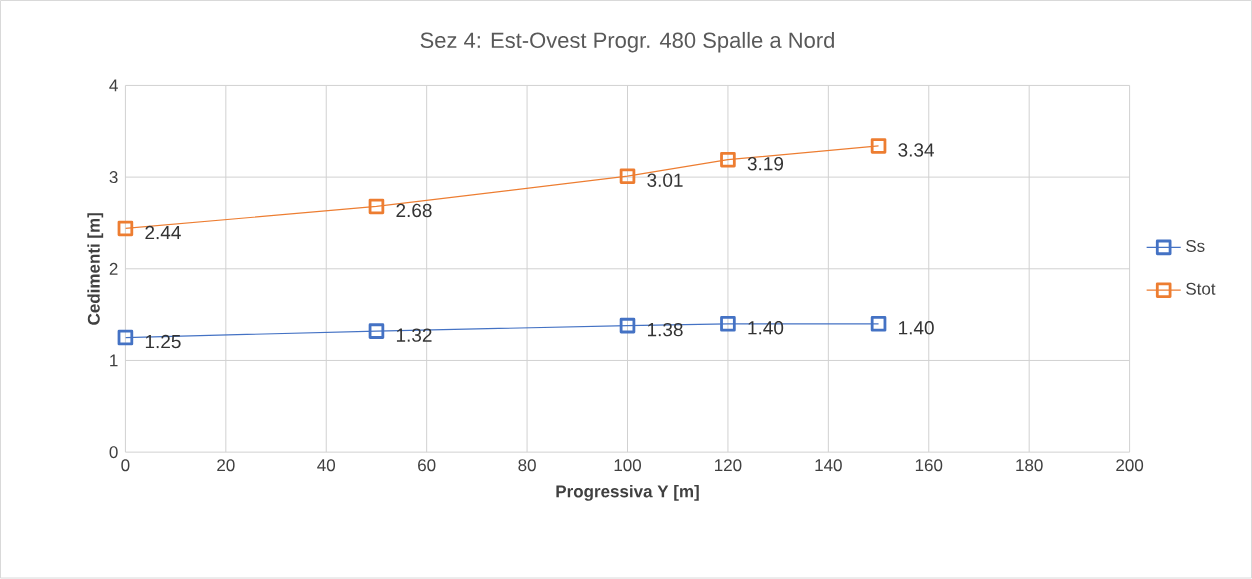 Image resolution: width=1252 pixels, height=579 pixels. I want to click on y-axis-title: Cedimenti [m], so click(95, 269).